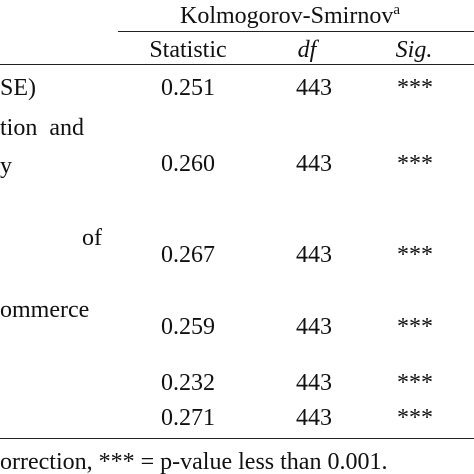 This screenshot has height=474, width=474. Describe the element at coordinates (307, 50) in the screenshot. I see `column-header: df` at that location.